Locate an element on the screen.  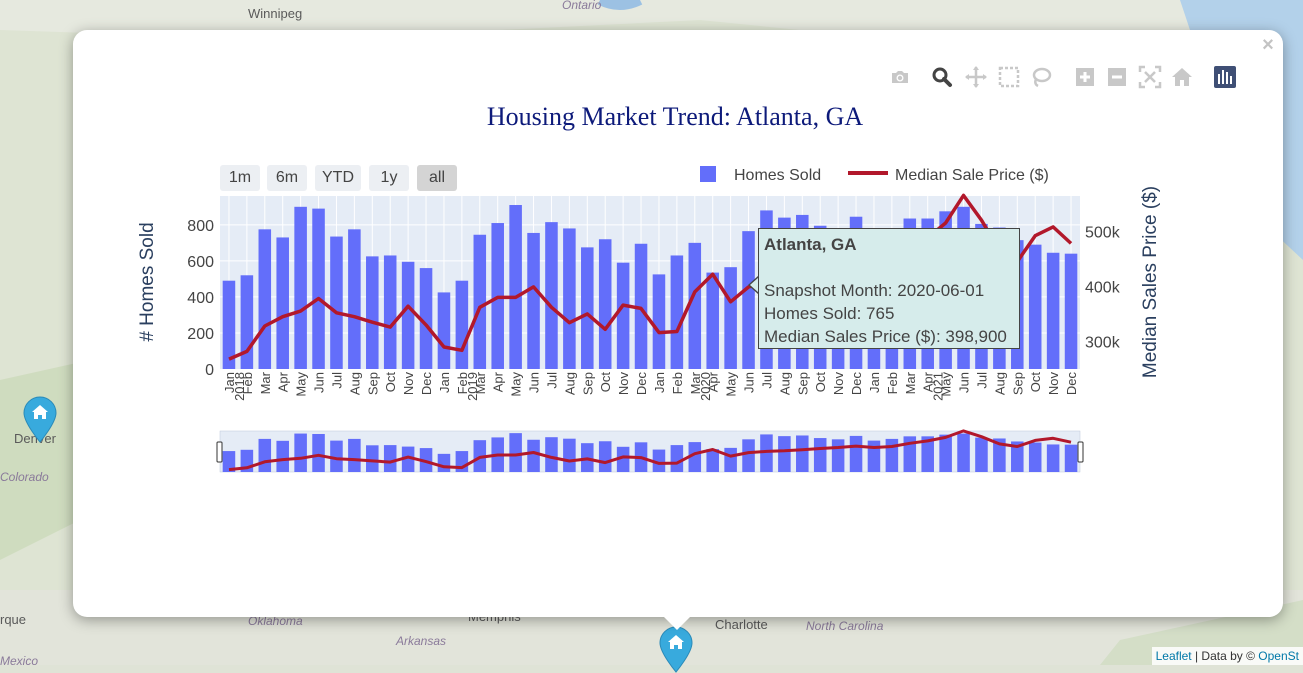
map-label-charlotte: Charlotte is located at coordinates (741, 624).